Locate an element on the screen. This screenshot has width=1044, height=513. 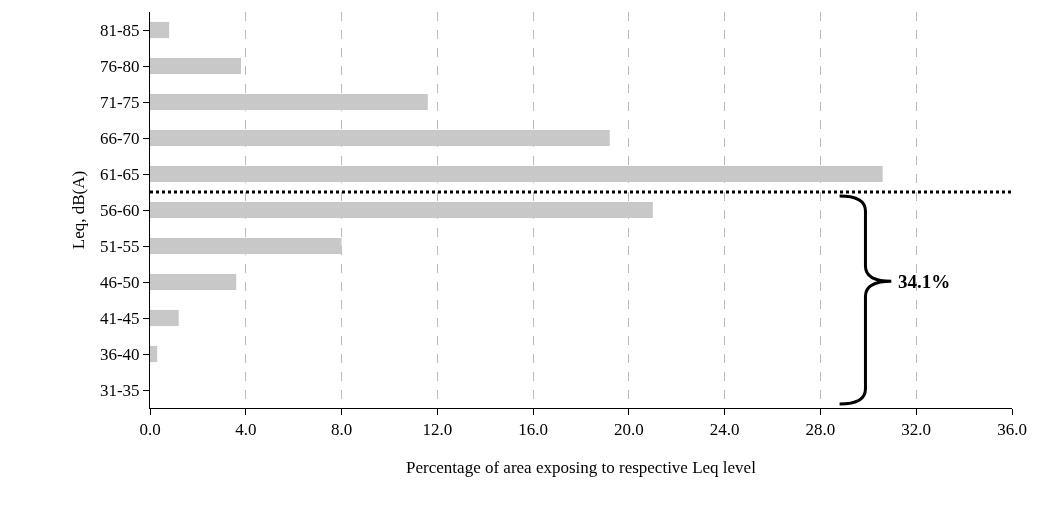
x-tick-label: 28.0 is located at coordinates (820, 430).